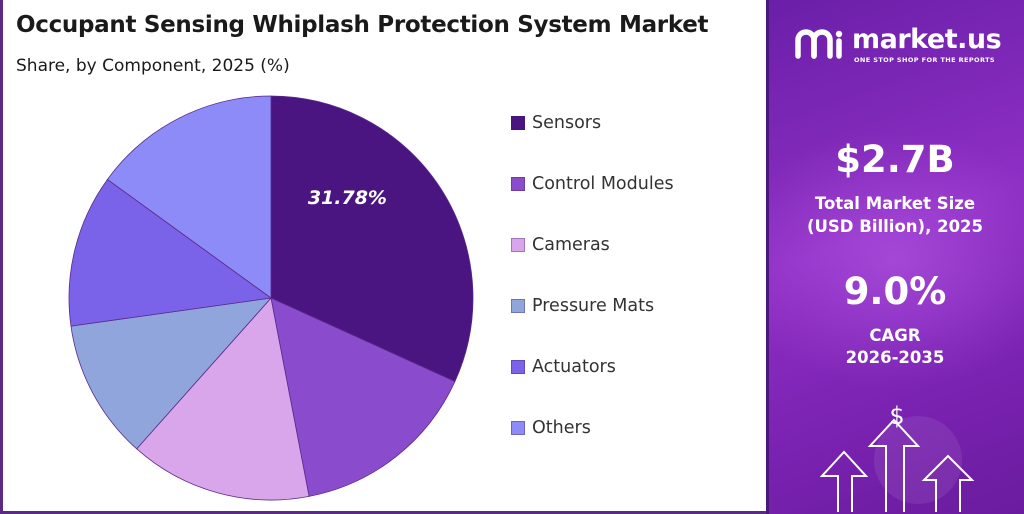 The height and width of the screenshot is (514, 1024). Describe the element at coordinates (927, 39) in the screenshot. I see `brand-name: market.us` at that location.